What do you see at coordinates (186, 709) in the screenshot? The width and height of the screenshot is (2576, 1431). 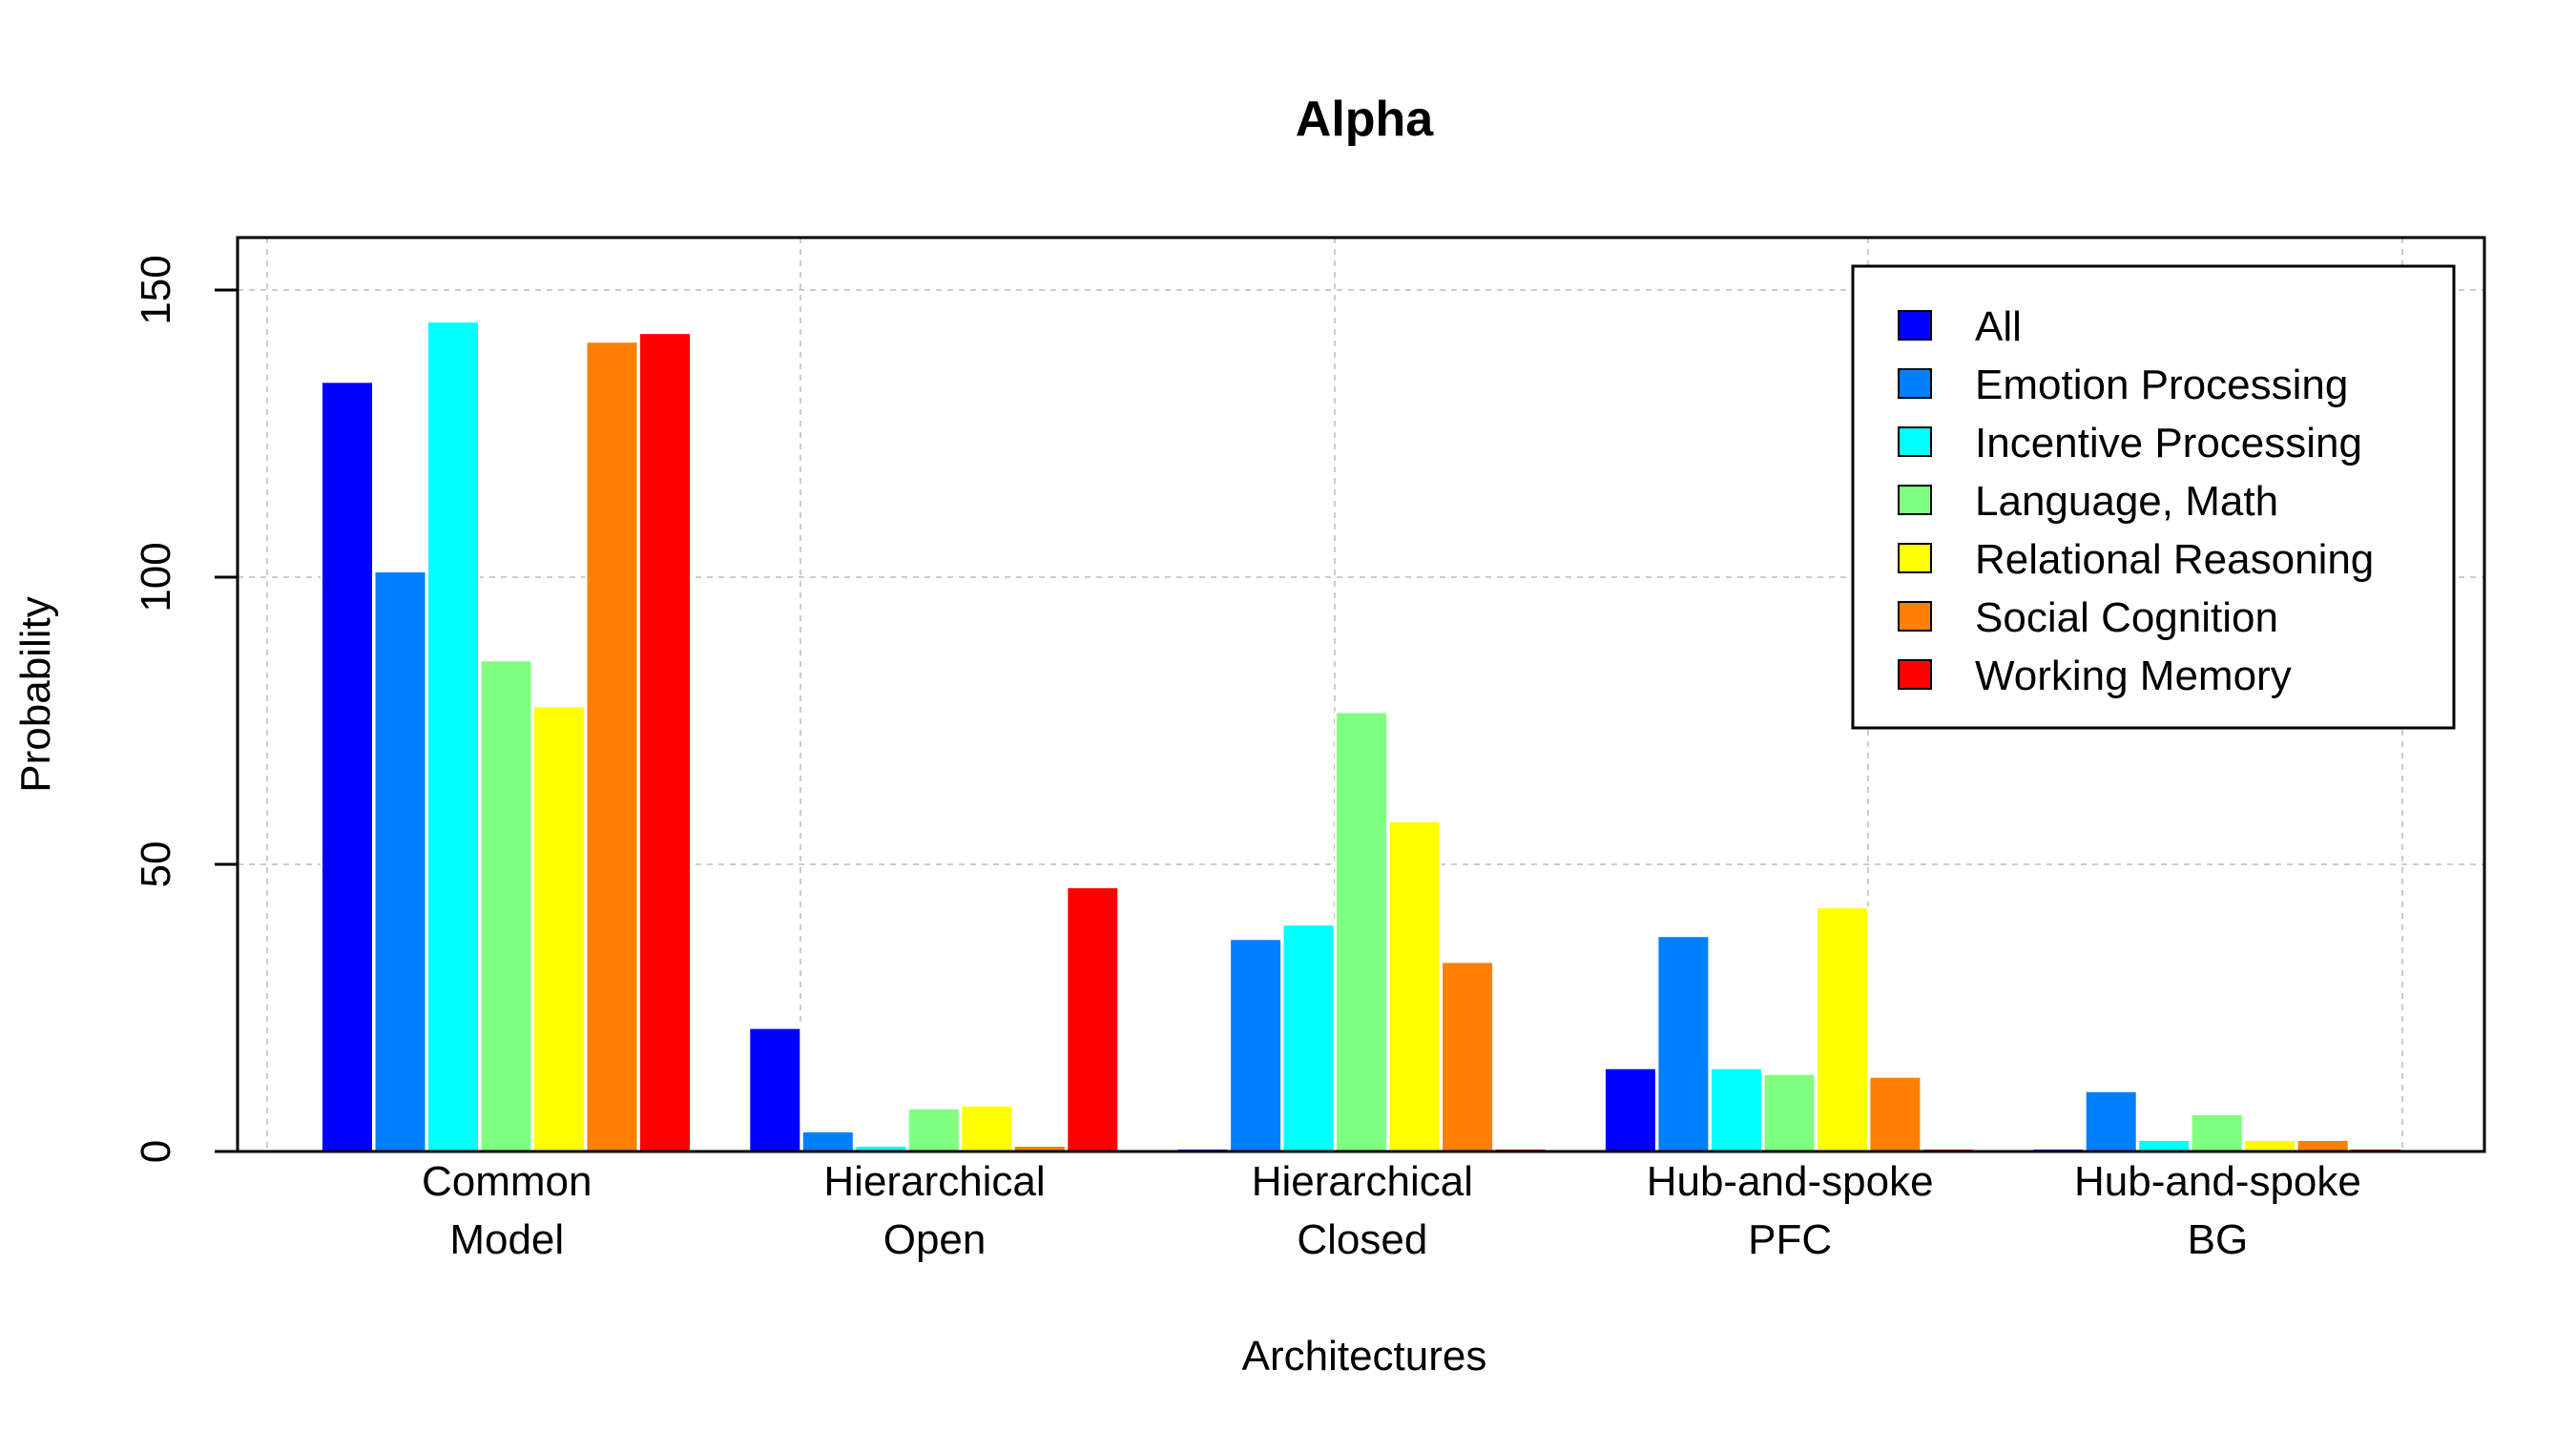 I see `y-axis: 0 50 100 150` at bounding box center [186, 709].